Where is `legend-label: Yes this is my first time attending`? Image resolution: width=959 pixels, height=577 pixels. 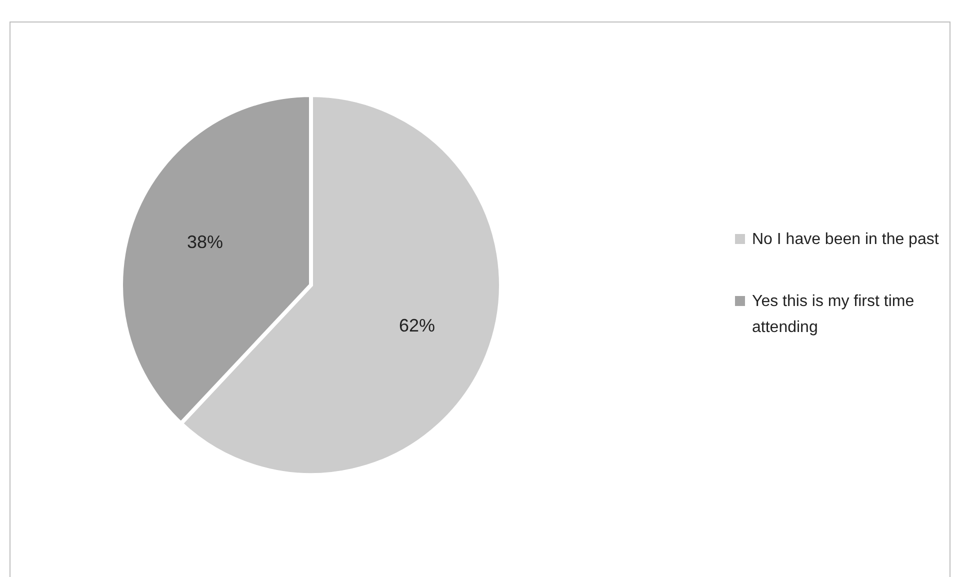 legend-label: Yes this is my first time attending is located at coordinates (833, 314).